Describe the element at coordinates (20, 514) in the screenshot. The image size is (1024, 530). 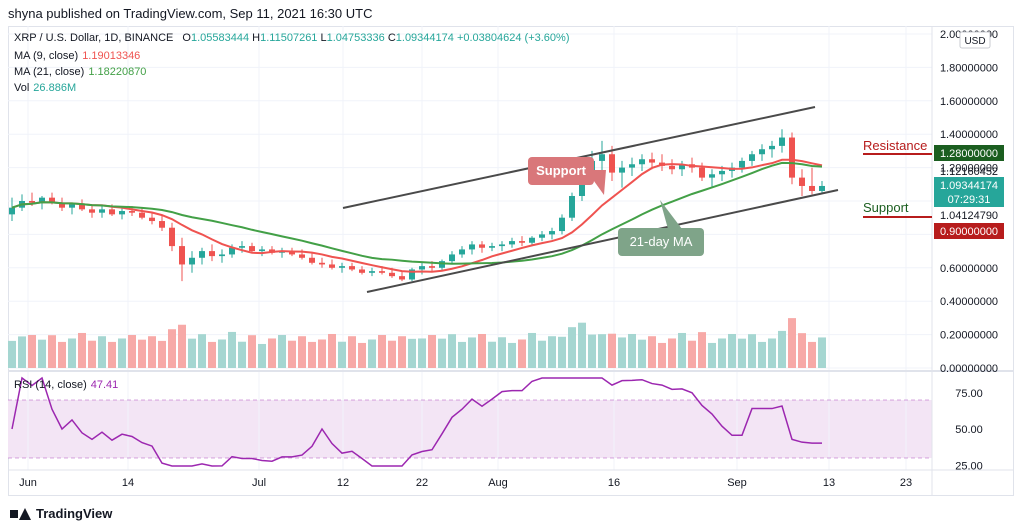
I see `tradingview-logo-icon` at that location.